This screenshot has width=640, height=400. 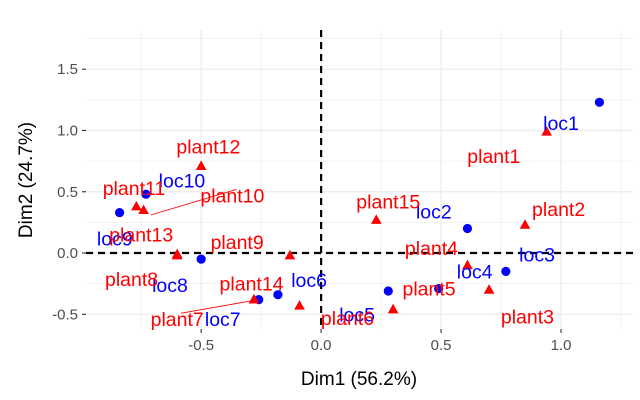 What do you see at coordinates (278, 295) in the screenshot?
I see `point-loc6` at bounding box center [278, 295].